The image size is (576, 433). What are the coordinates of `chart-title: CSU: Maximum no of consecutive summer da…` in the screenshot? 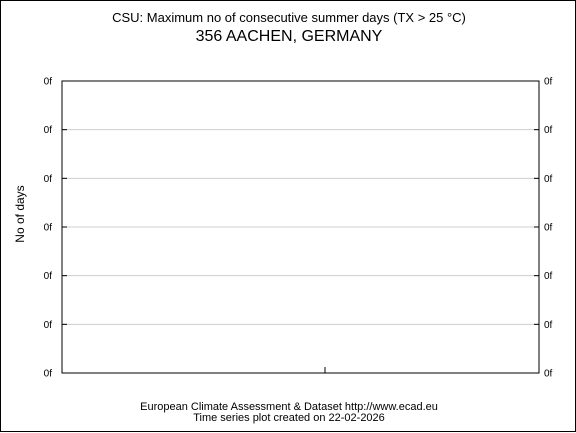 It's located at (289, 17).